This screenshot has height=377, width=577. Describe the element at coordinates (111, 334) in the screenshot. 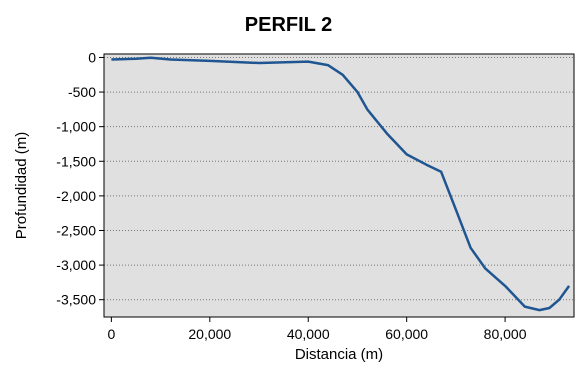

I see `x-tick-label: 0` at that location.